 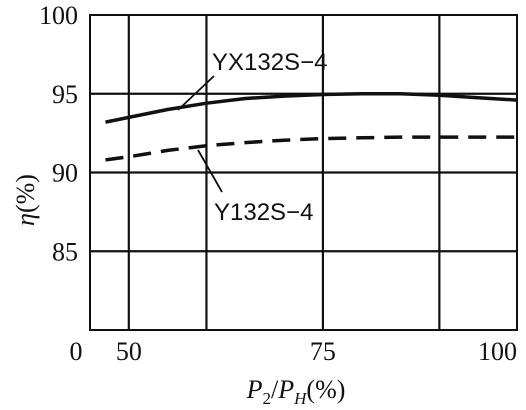 What do you see at coordinates (285, 389) in the screenshot?
I see `x-axis-ph: P` at bounding box center [285, 389].